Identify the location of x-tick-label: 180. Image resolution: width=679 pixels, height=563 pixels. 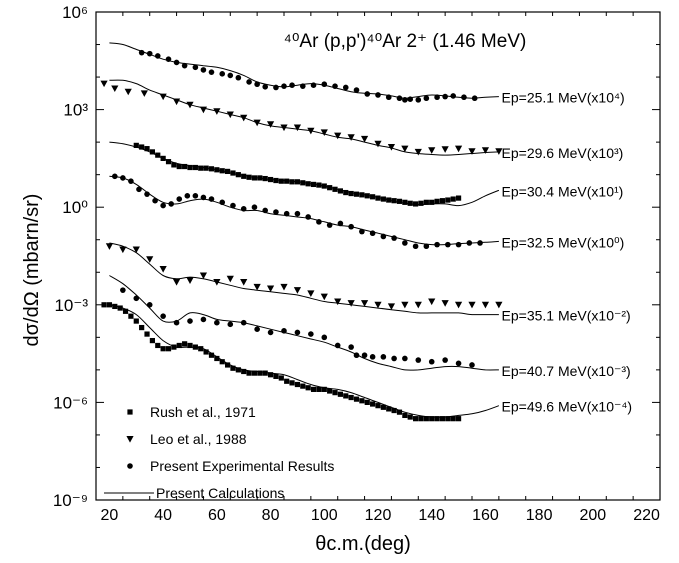
(539, 515).